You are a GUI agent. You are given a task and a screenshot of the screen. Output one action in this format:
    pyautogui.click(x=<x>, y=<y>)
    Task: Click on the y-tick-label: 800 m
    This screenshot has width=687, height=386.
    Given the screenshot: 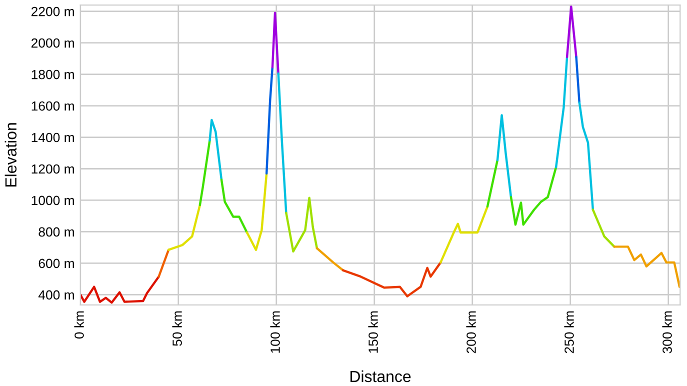 What is the action you would take?
    pyautogui.click(x=56, y=232)
    